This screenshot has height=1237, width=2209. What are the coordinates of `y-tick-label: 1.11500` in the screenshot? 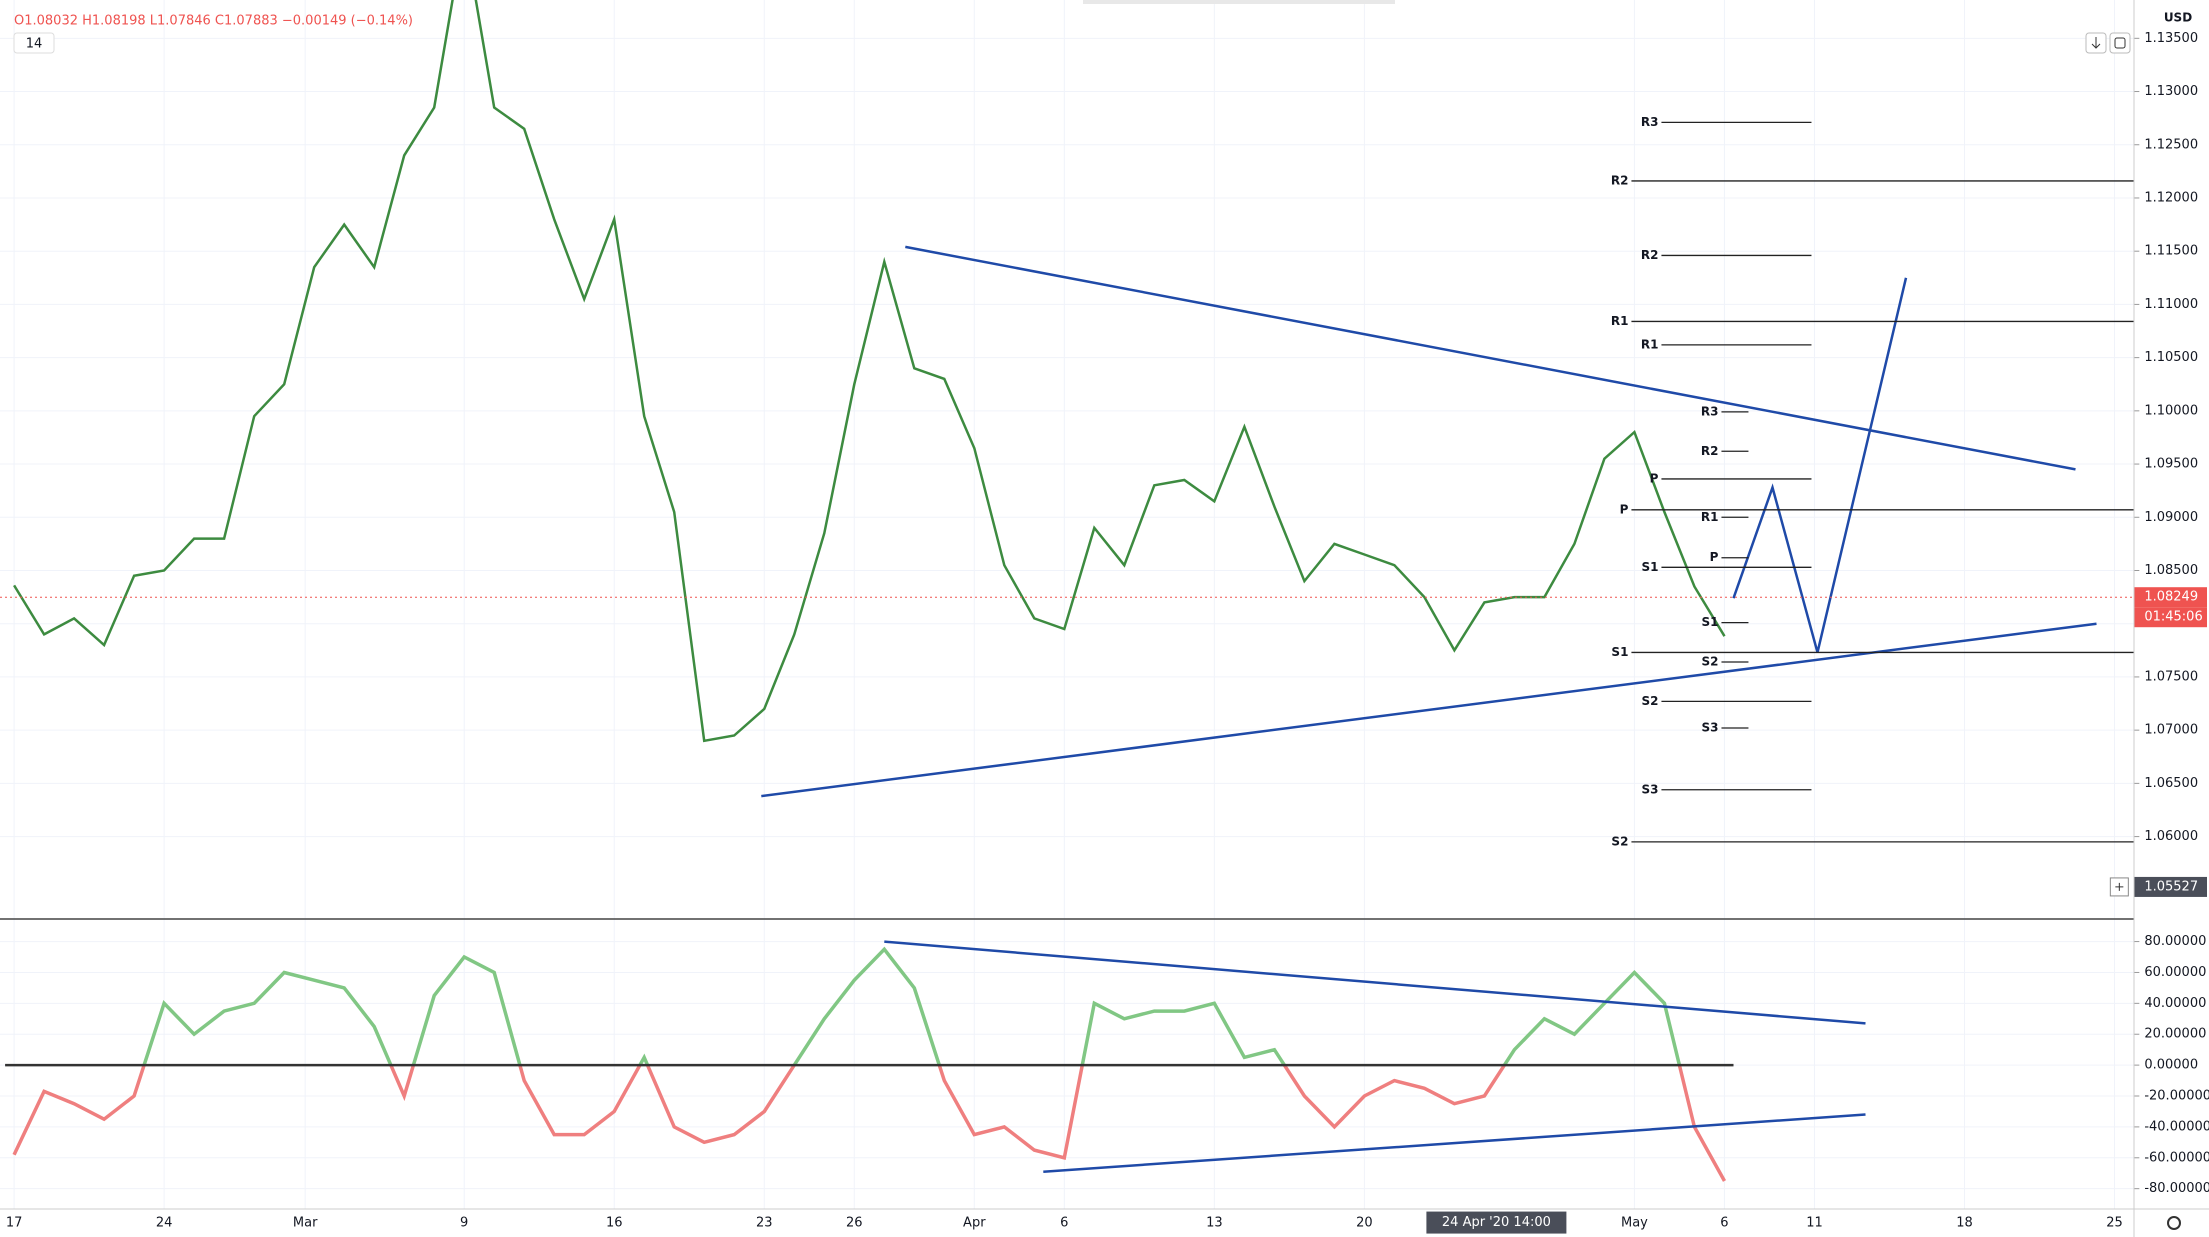 It's located at (2171, 251).